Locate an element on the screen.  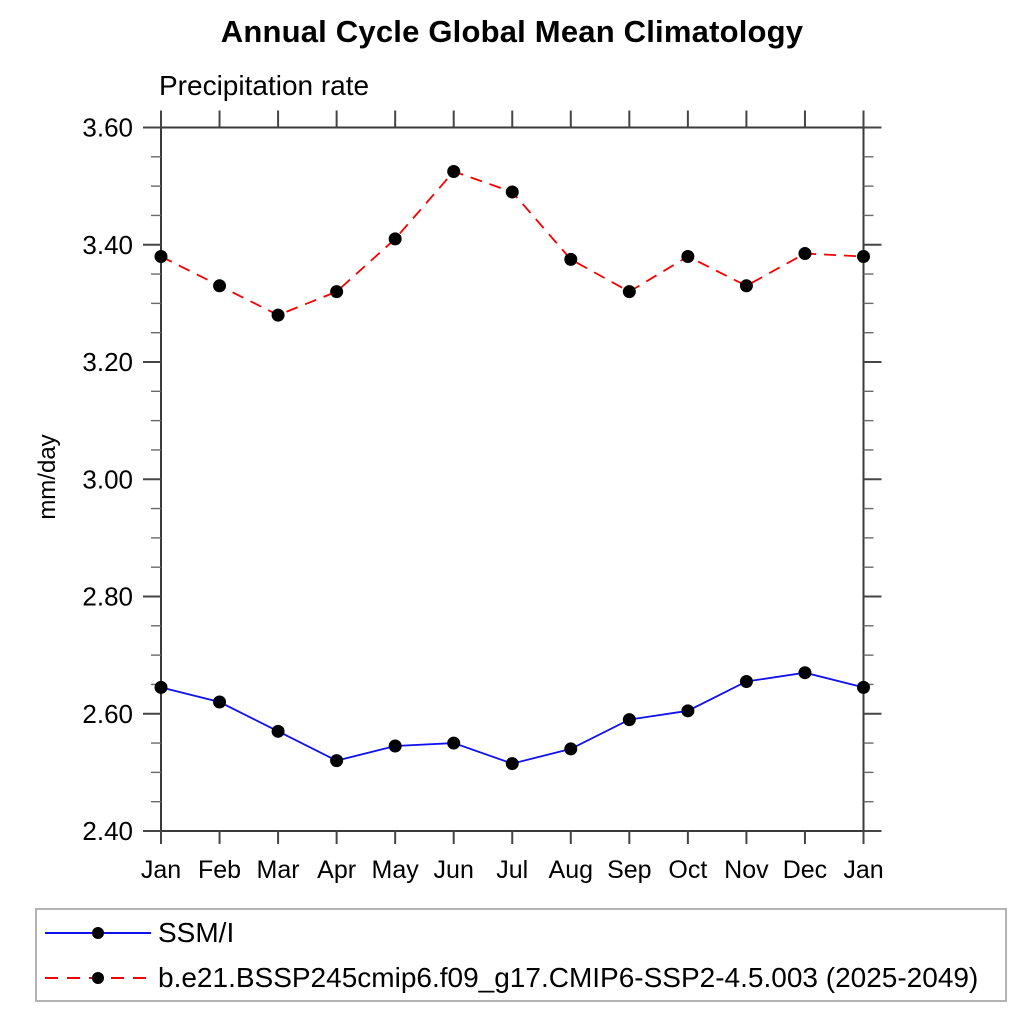
x-tick-label: Apr is located at coordinates (336, 870).